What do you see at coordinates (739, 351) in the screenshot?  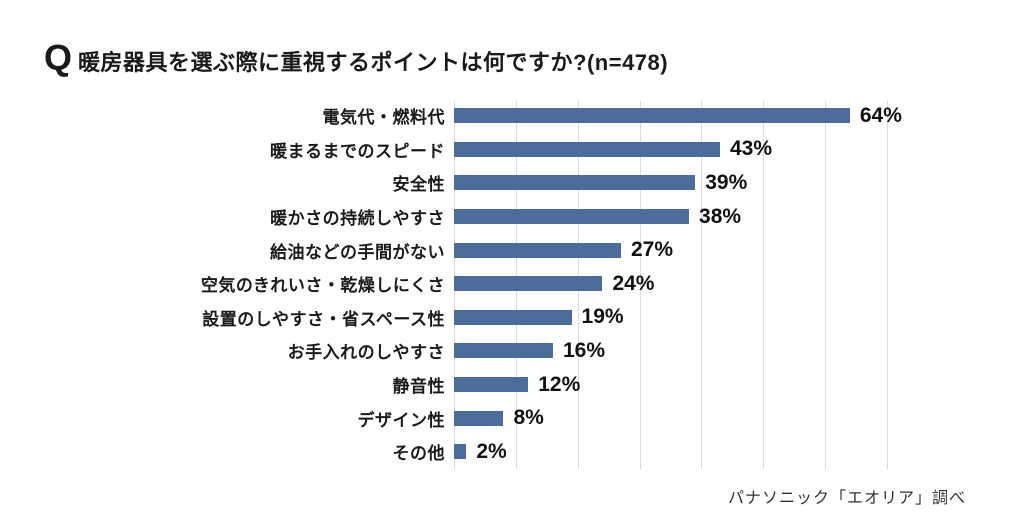 I see `bar-track: 16%` at bounding box center [739, 351].